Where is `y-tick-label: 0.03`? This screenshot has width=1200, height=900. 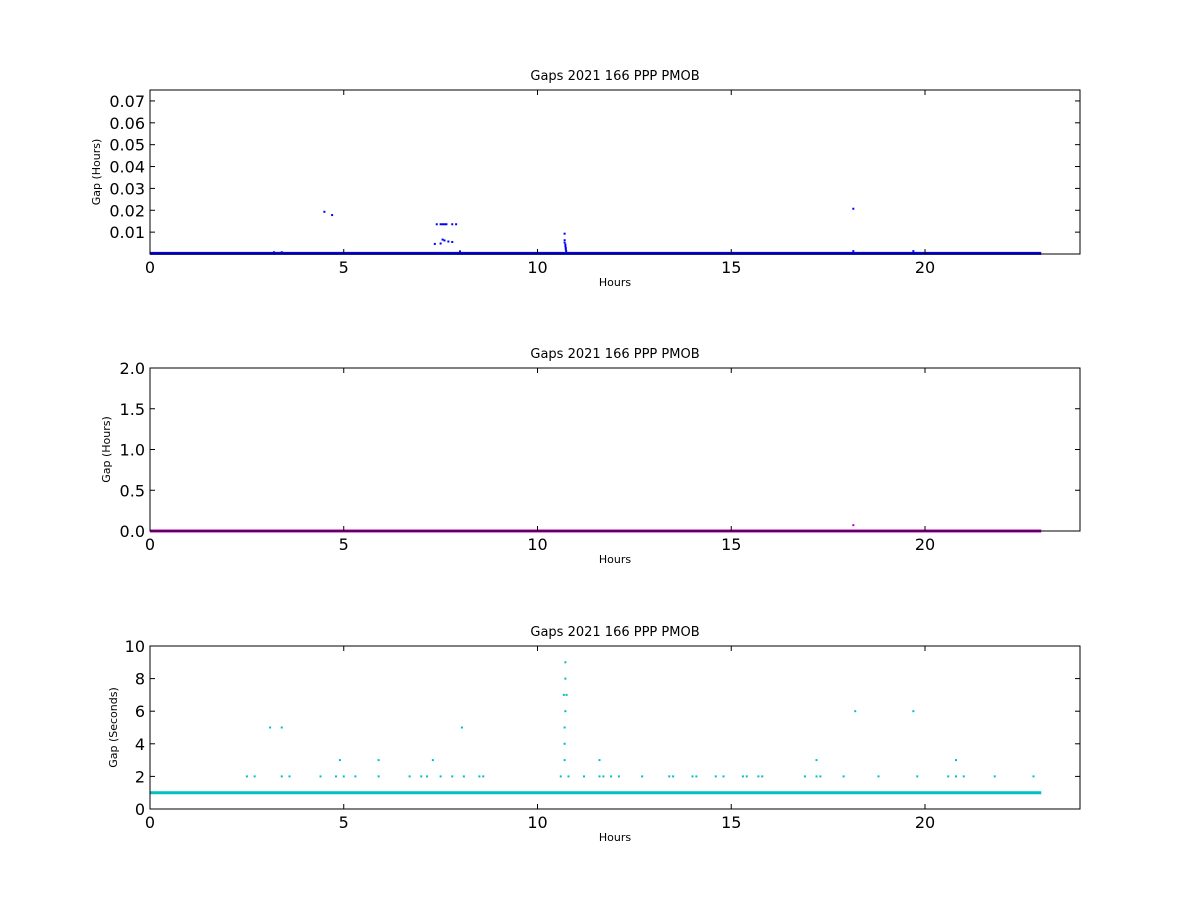
y-tick-label: 0.03 is located at coordinates (127, 188).